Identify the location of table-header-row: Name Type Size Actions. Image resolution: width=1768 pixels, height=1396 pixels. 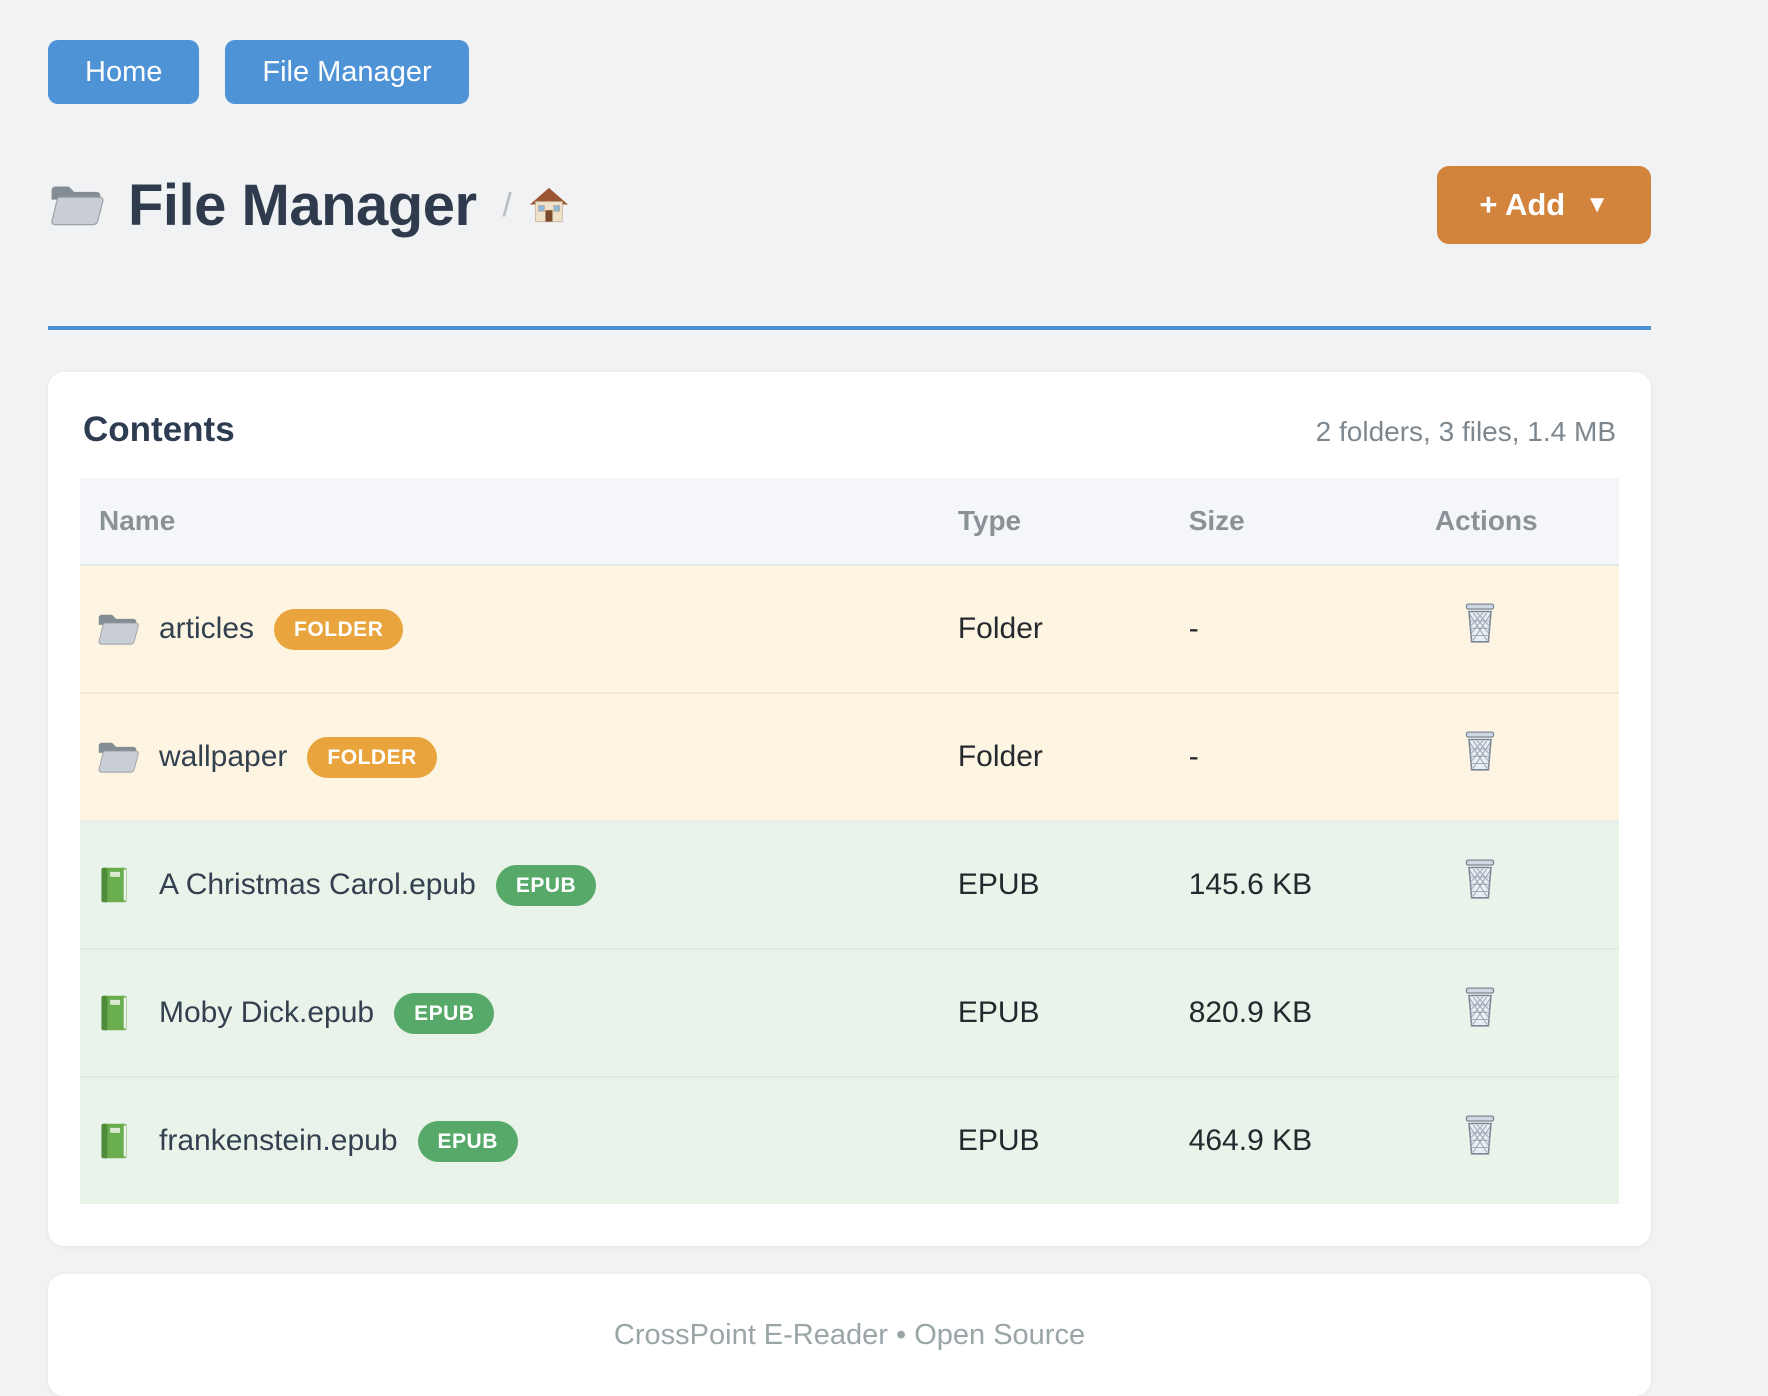
(849, 522).